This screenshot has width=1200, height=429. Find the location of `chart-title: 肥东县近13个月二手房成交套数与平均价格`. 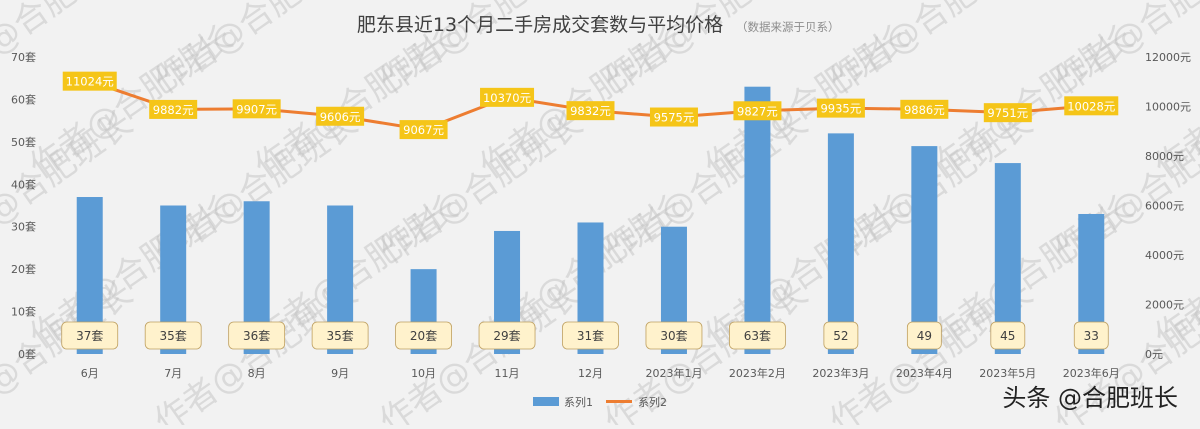

chart-title: 肥东县近13个月二手房成交套数与平均价格 is located at coordinates (540, 25).